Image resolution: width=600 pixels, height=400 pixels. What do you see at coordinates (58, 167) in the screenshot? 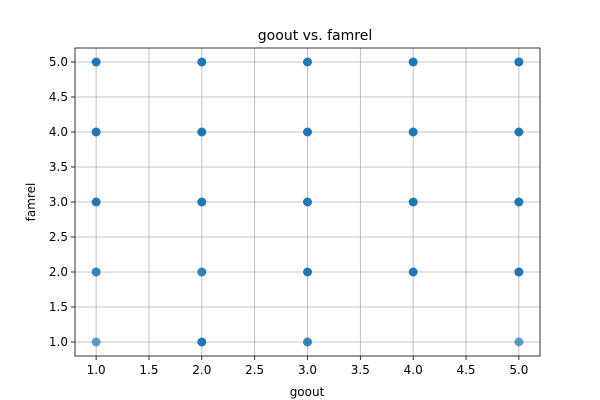
I see `y-tick-label: 3.5` at bounding box center [58, 167].